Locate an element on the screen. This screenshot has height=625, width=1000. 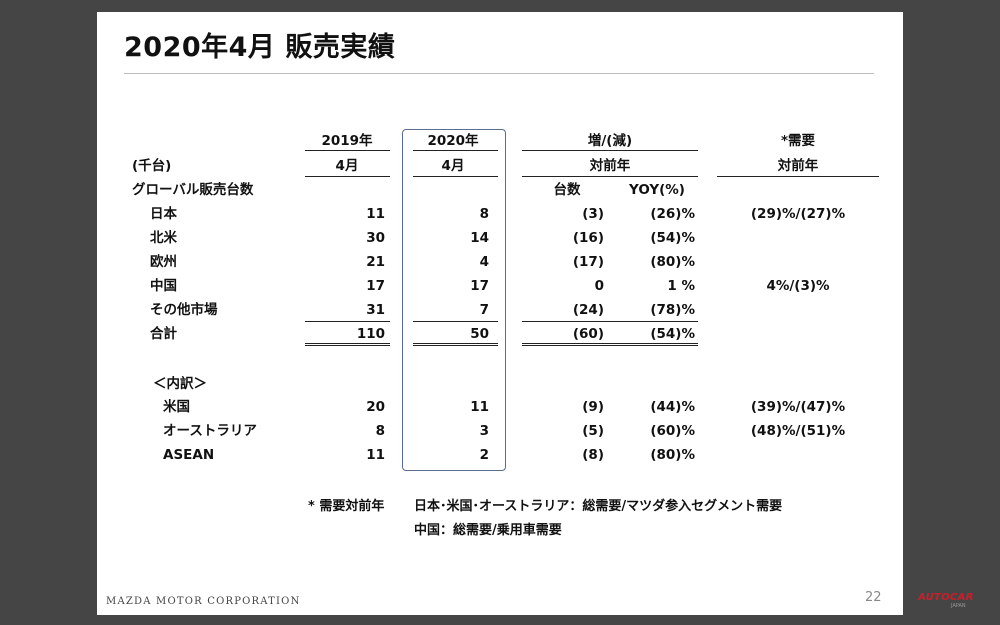
cell-2019: 30 is located at coordinates (375, 238).